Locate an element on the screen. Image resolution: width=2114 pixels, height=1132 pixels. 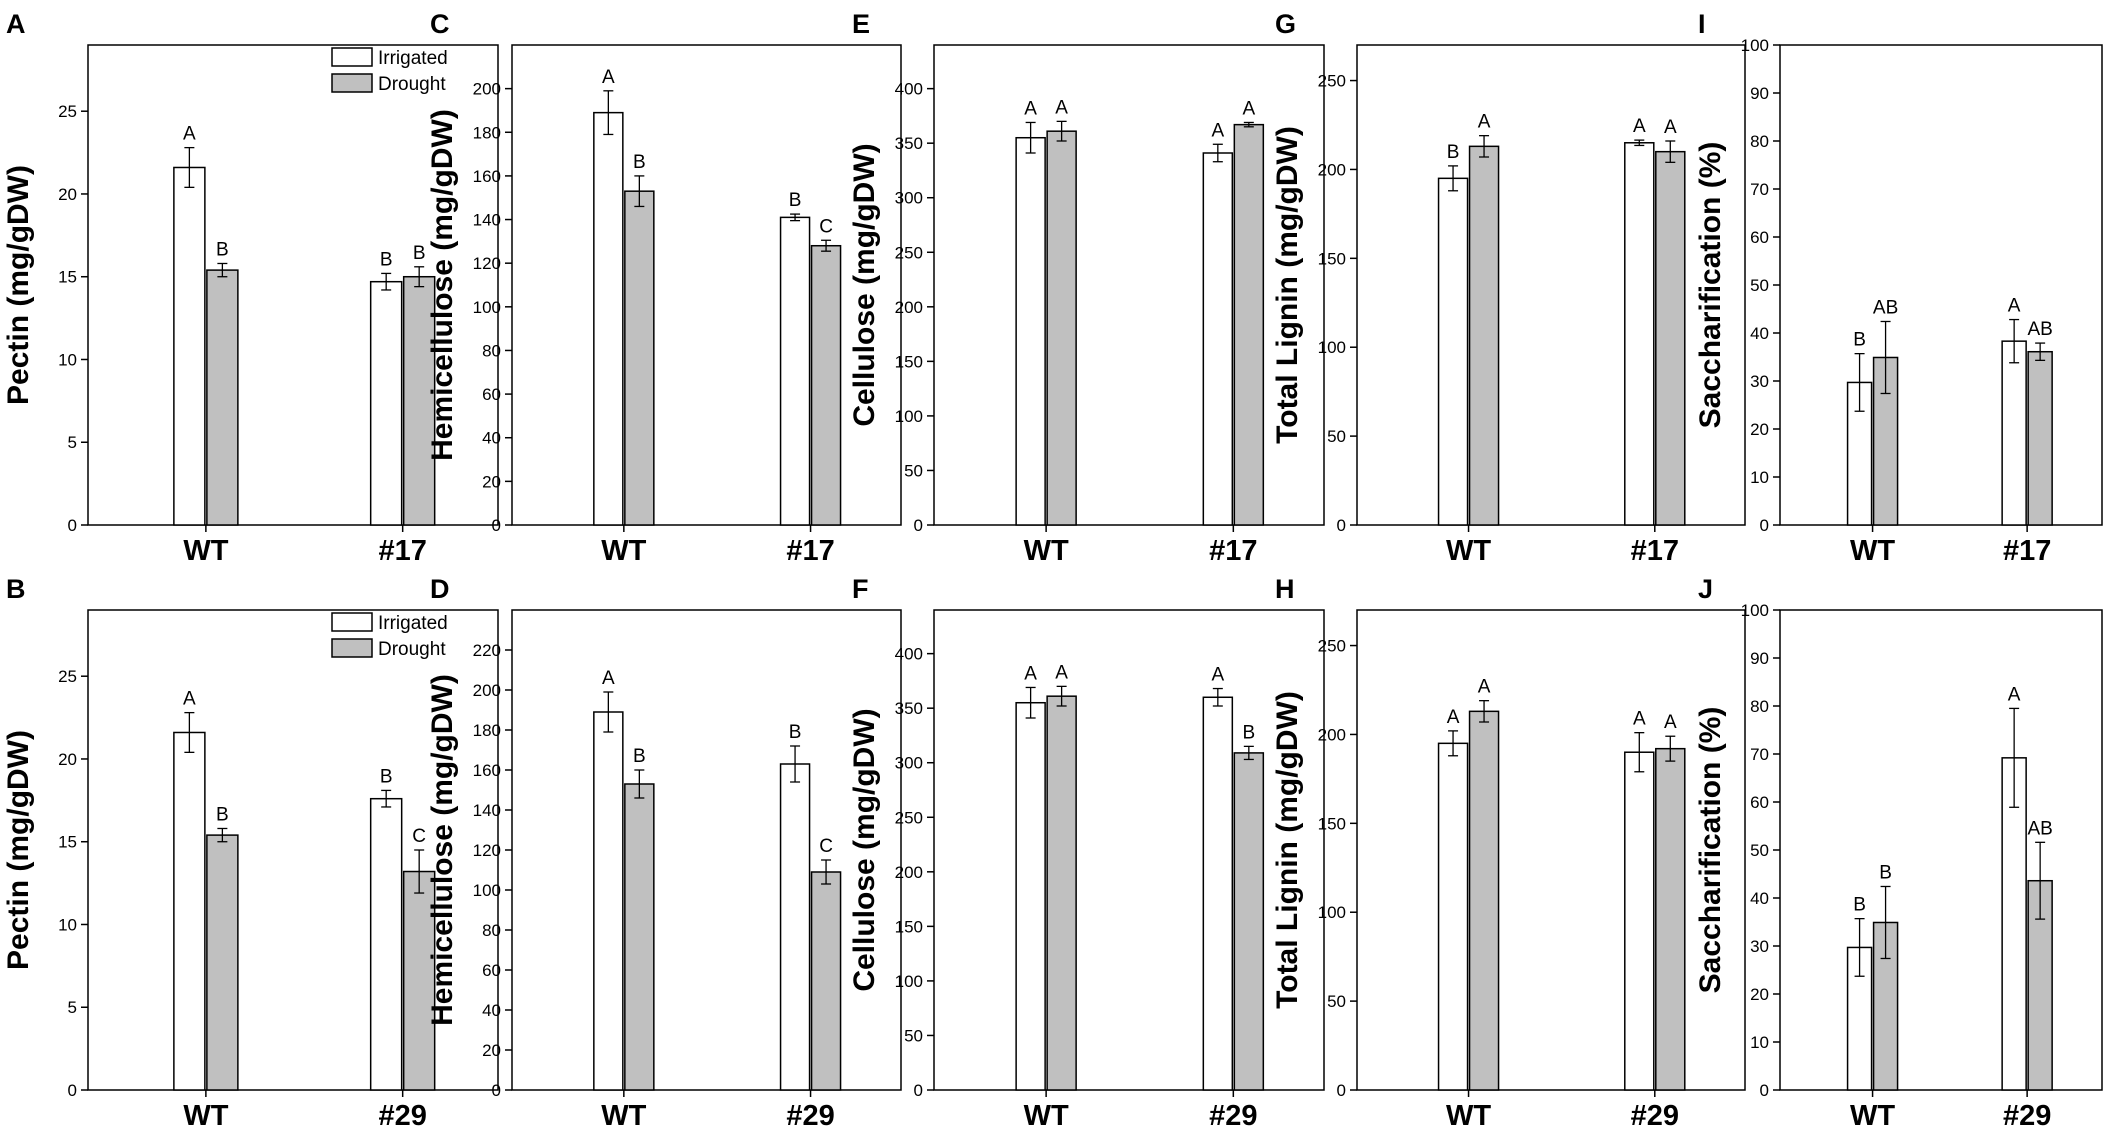
y-tick-label: 220 is located at coordinates (487, 650).